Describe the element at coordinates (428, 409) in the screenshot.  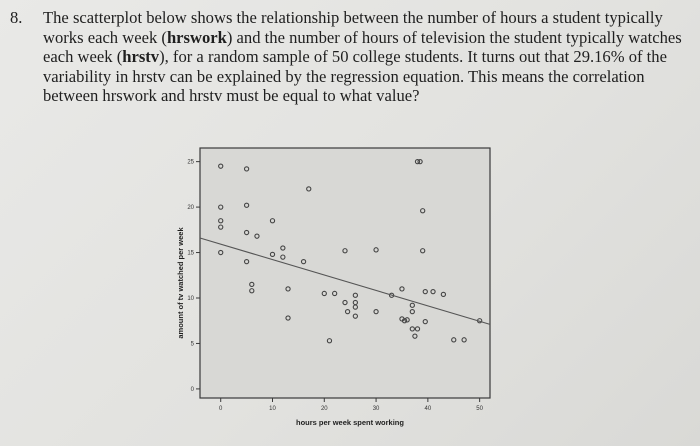
I see `x-tick-label: 40` at that location.